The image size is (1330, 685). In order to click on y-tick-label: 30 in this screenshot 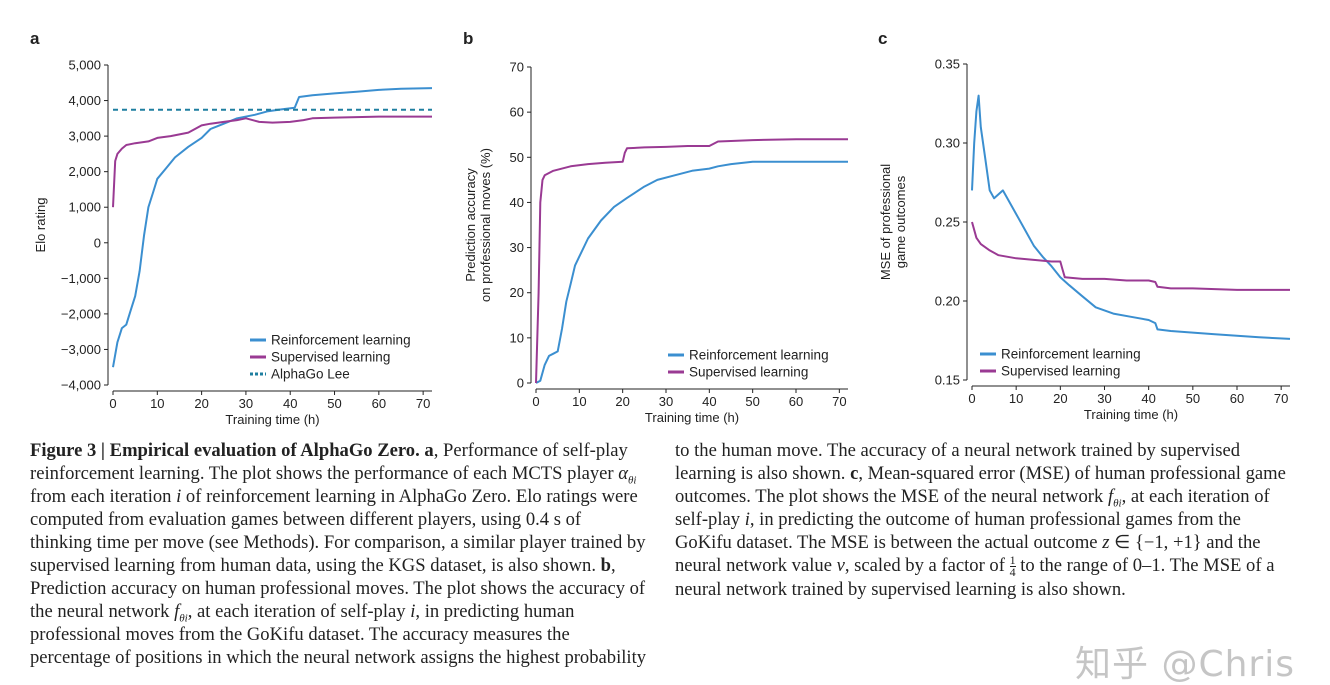, I will do `click(517, 247)`.